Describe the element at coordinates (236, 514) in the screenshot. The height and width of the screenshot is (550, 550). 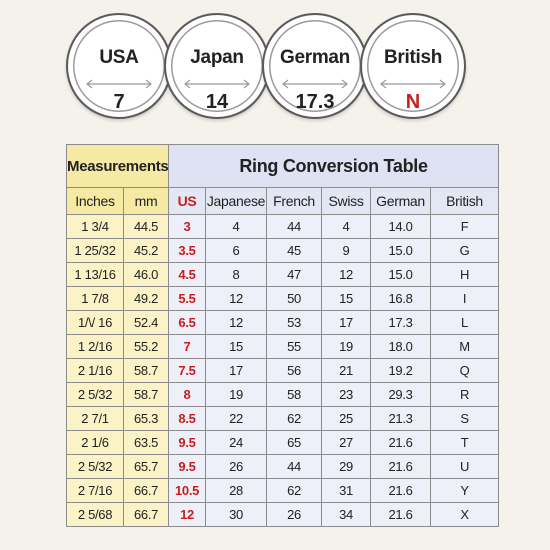
I see `cell-japanese: 30` at that location.